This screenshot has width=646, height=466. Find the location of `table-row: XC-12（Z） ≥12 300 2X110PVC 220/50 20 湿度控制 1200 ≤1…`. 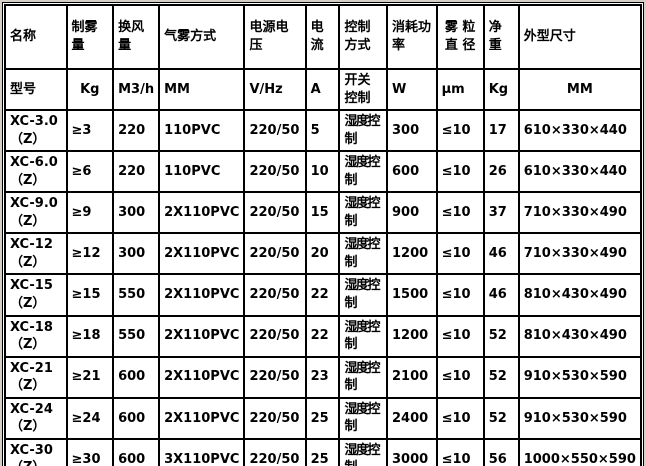

table-row: XC-12（Z） ≥12 300 2X110PVC 220/50 20 湿度控制 1200 ≤1… is located at coordinates (323, 254).